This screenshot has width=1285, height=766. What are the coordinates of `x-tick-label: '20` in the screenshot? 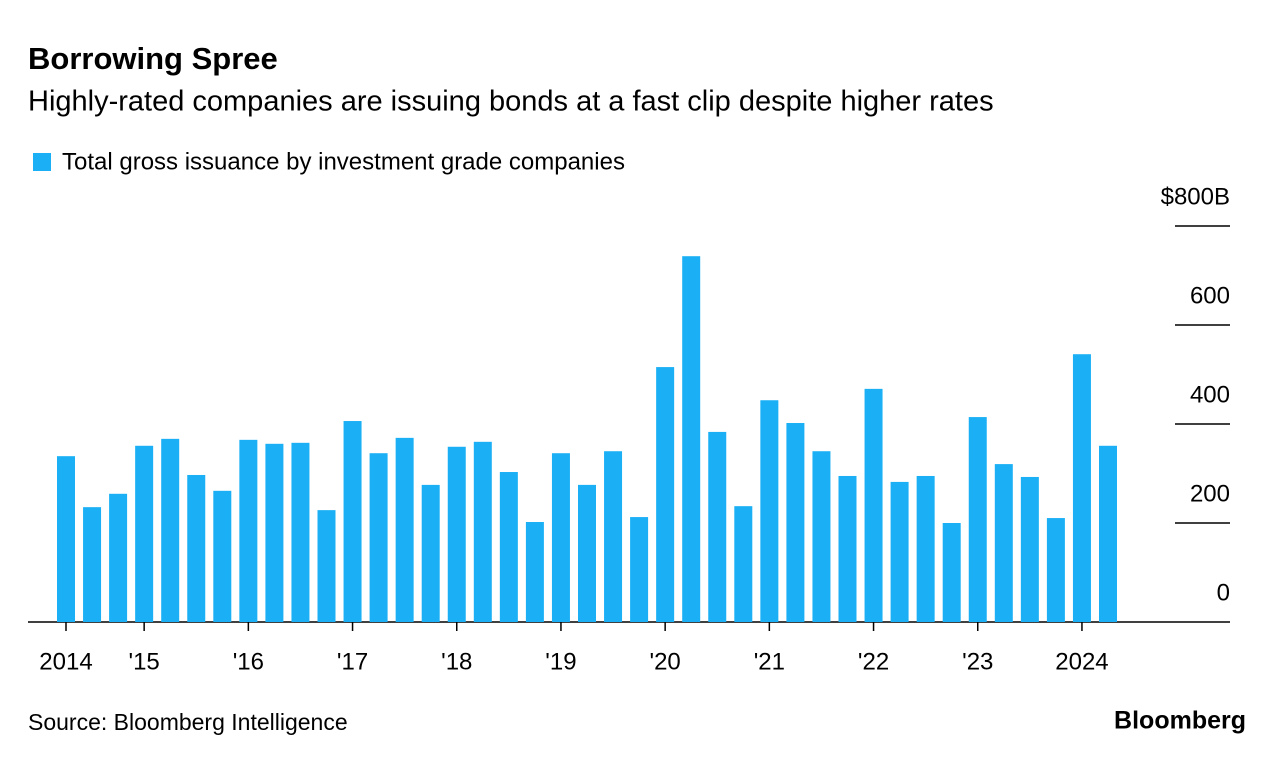 It's located at (665, 661).